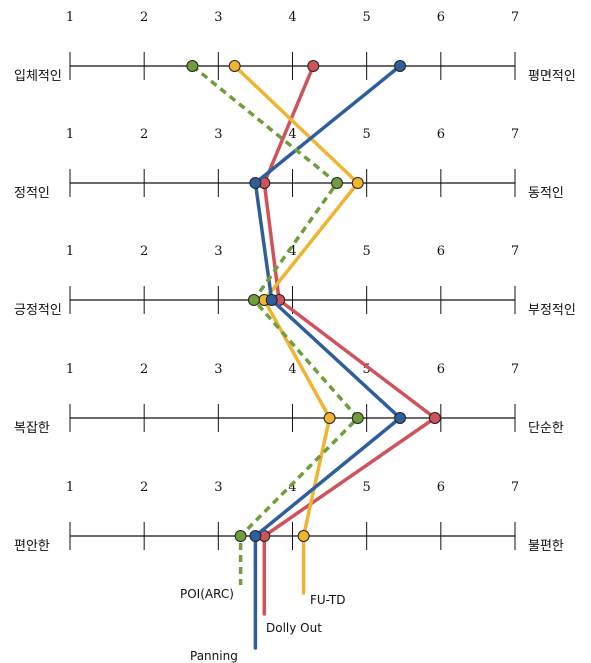  Describe the element at coordinates (38, 76) in the screenshot. I see `left-anchor-label: 입체적인` at that location.